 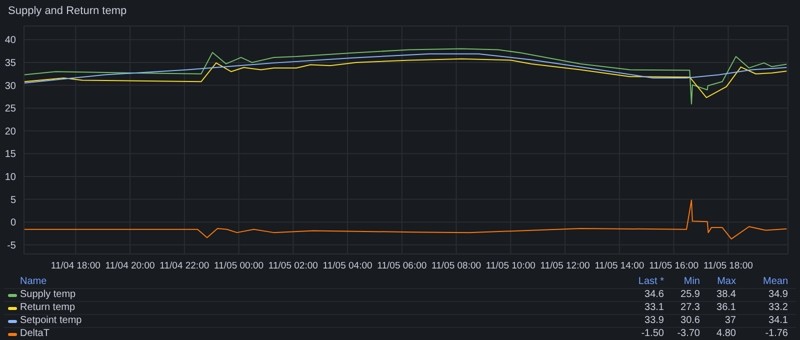 I want to click on y-tick-label: 5, so click(x=13, y=200).